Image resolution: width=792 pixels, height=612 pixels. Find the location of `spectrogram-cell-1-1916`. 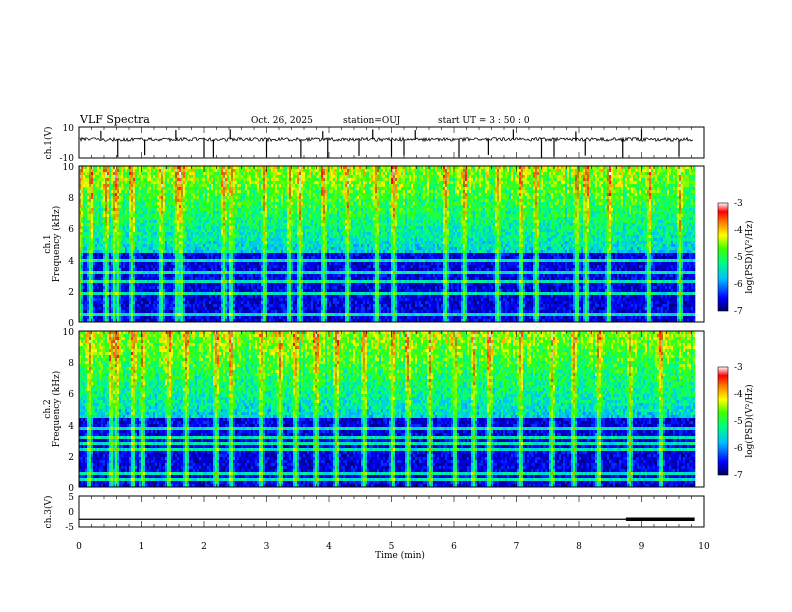

spectrogram-cell-1-1916 is located at coordinates (152, 299).